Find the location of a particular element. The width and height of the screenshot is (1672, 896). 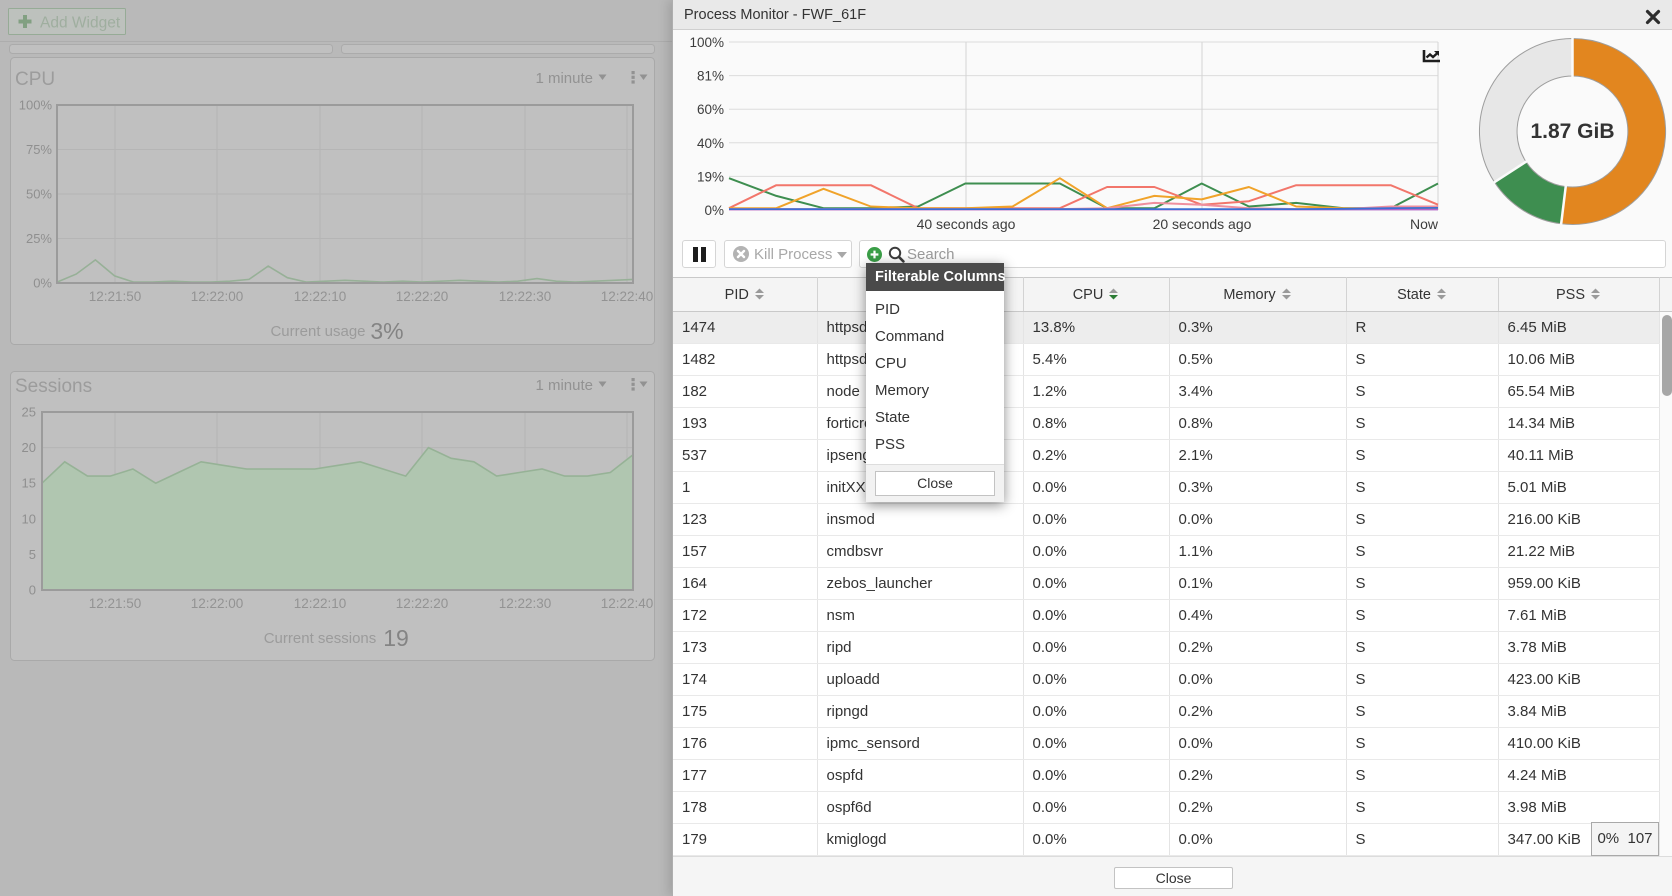

svg-text: 5 is located at coordinates (32, 554).